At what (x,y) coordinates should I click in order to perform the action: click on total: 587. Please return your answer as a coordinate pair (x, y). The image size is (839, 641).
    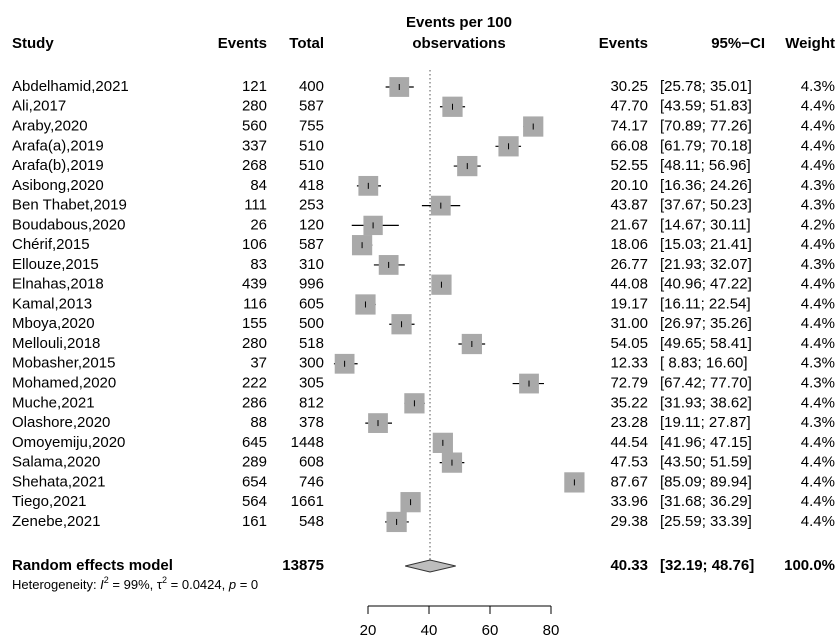
    Looking at the image, I should click on (311, 244).